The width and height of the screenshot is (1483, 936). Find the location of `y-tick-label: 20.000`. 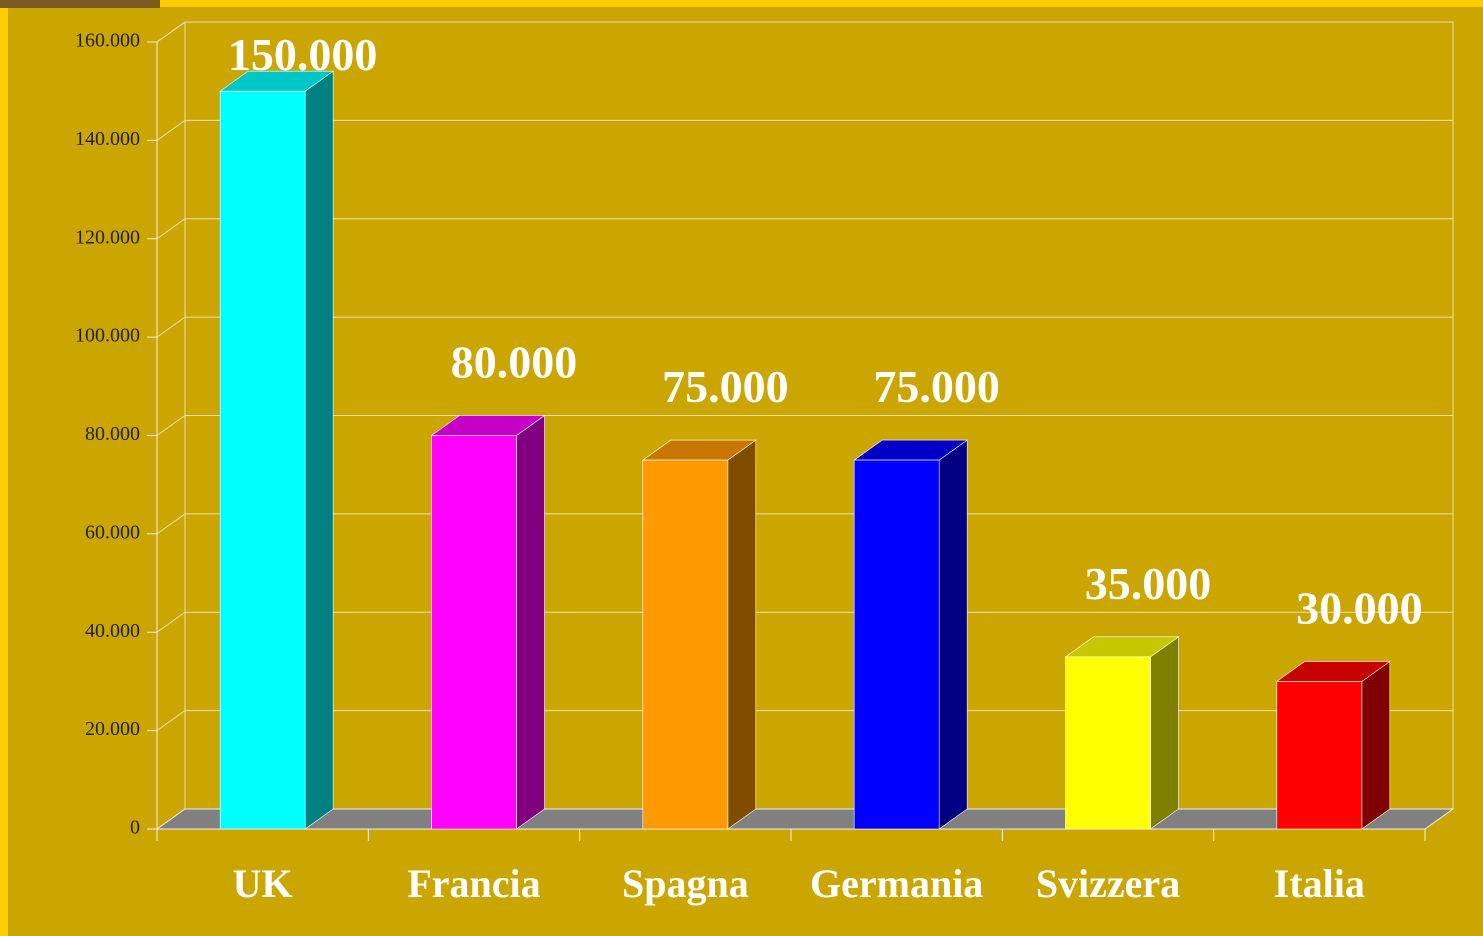

y-tick-label: 20.000 is located at coordinates (112, 729).